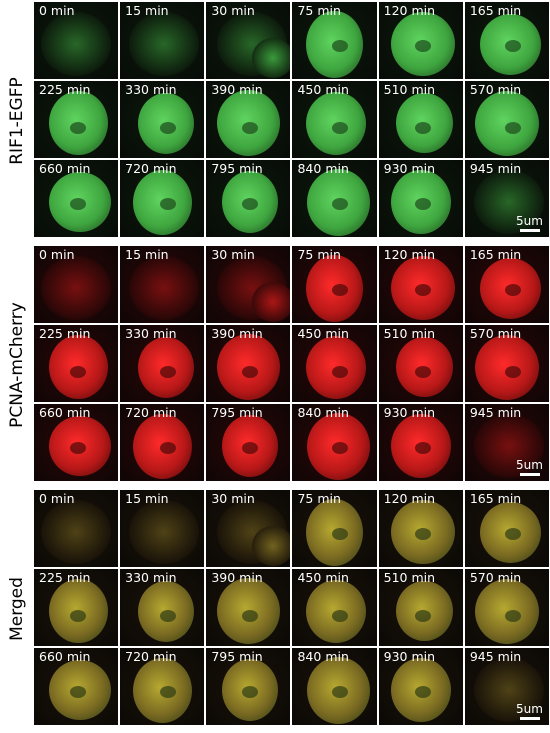 The width and height of the screenshot is (550, 733). What do you see at coordinates (420, 284) in the screenshot?
I see `micrograph-tile: 120 min` at bounding box center [420, 284].